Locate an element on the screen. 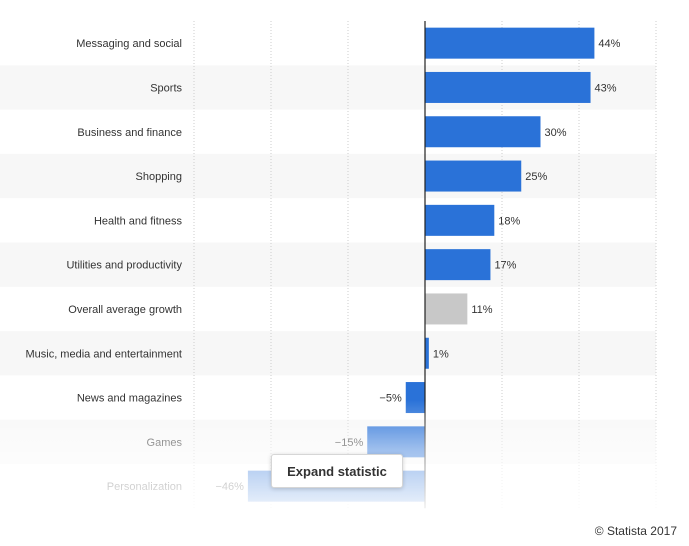 The image size is (689, 546). value-label: −15% is located at coordinates (349, 443).